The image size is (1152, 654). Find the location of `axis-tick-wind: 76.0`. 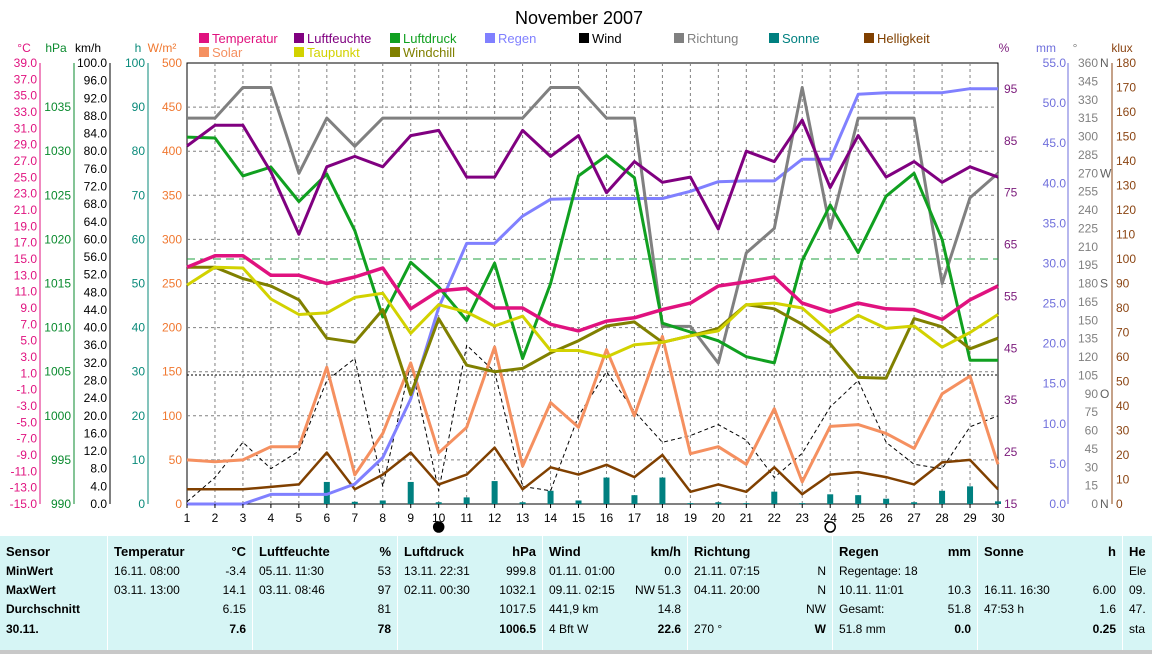

axis-tick-wind: 76.0 is located at coordinates (96, 169).